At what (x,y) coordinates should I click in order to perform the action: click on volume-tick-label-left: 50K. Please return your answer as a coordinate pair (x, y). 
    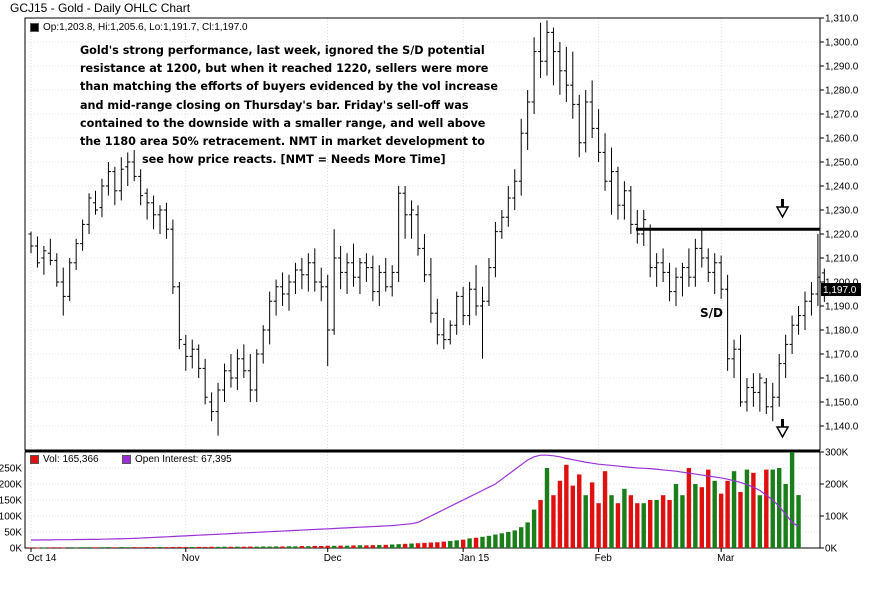
    Looking at the image, I should click on (13, 533).